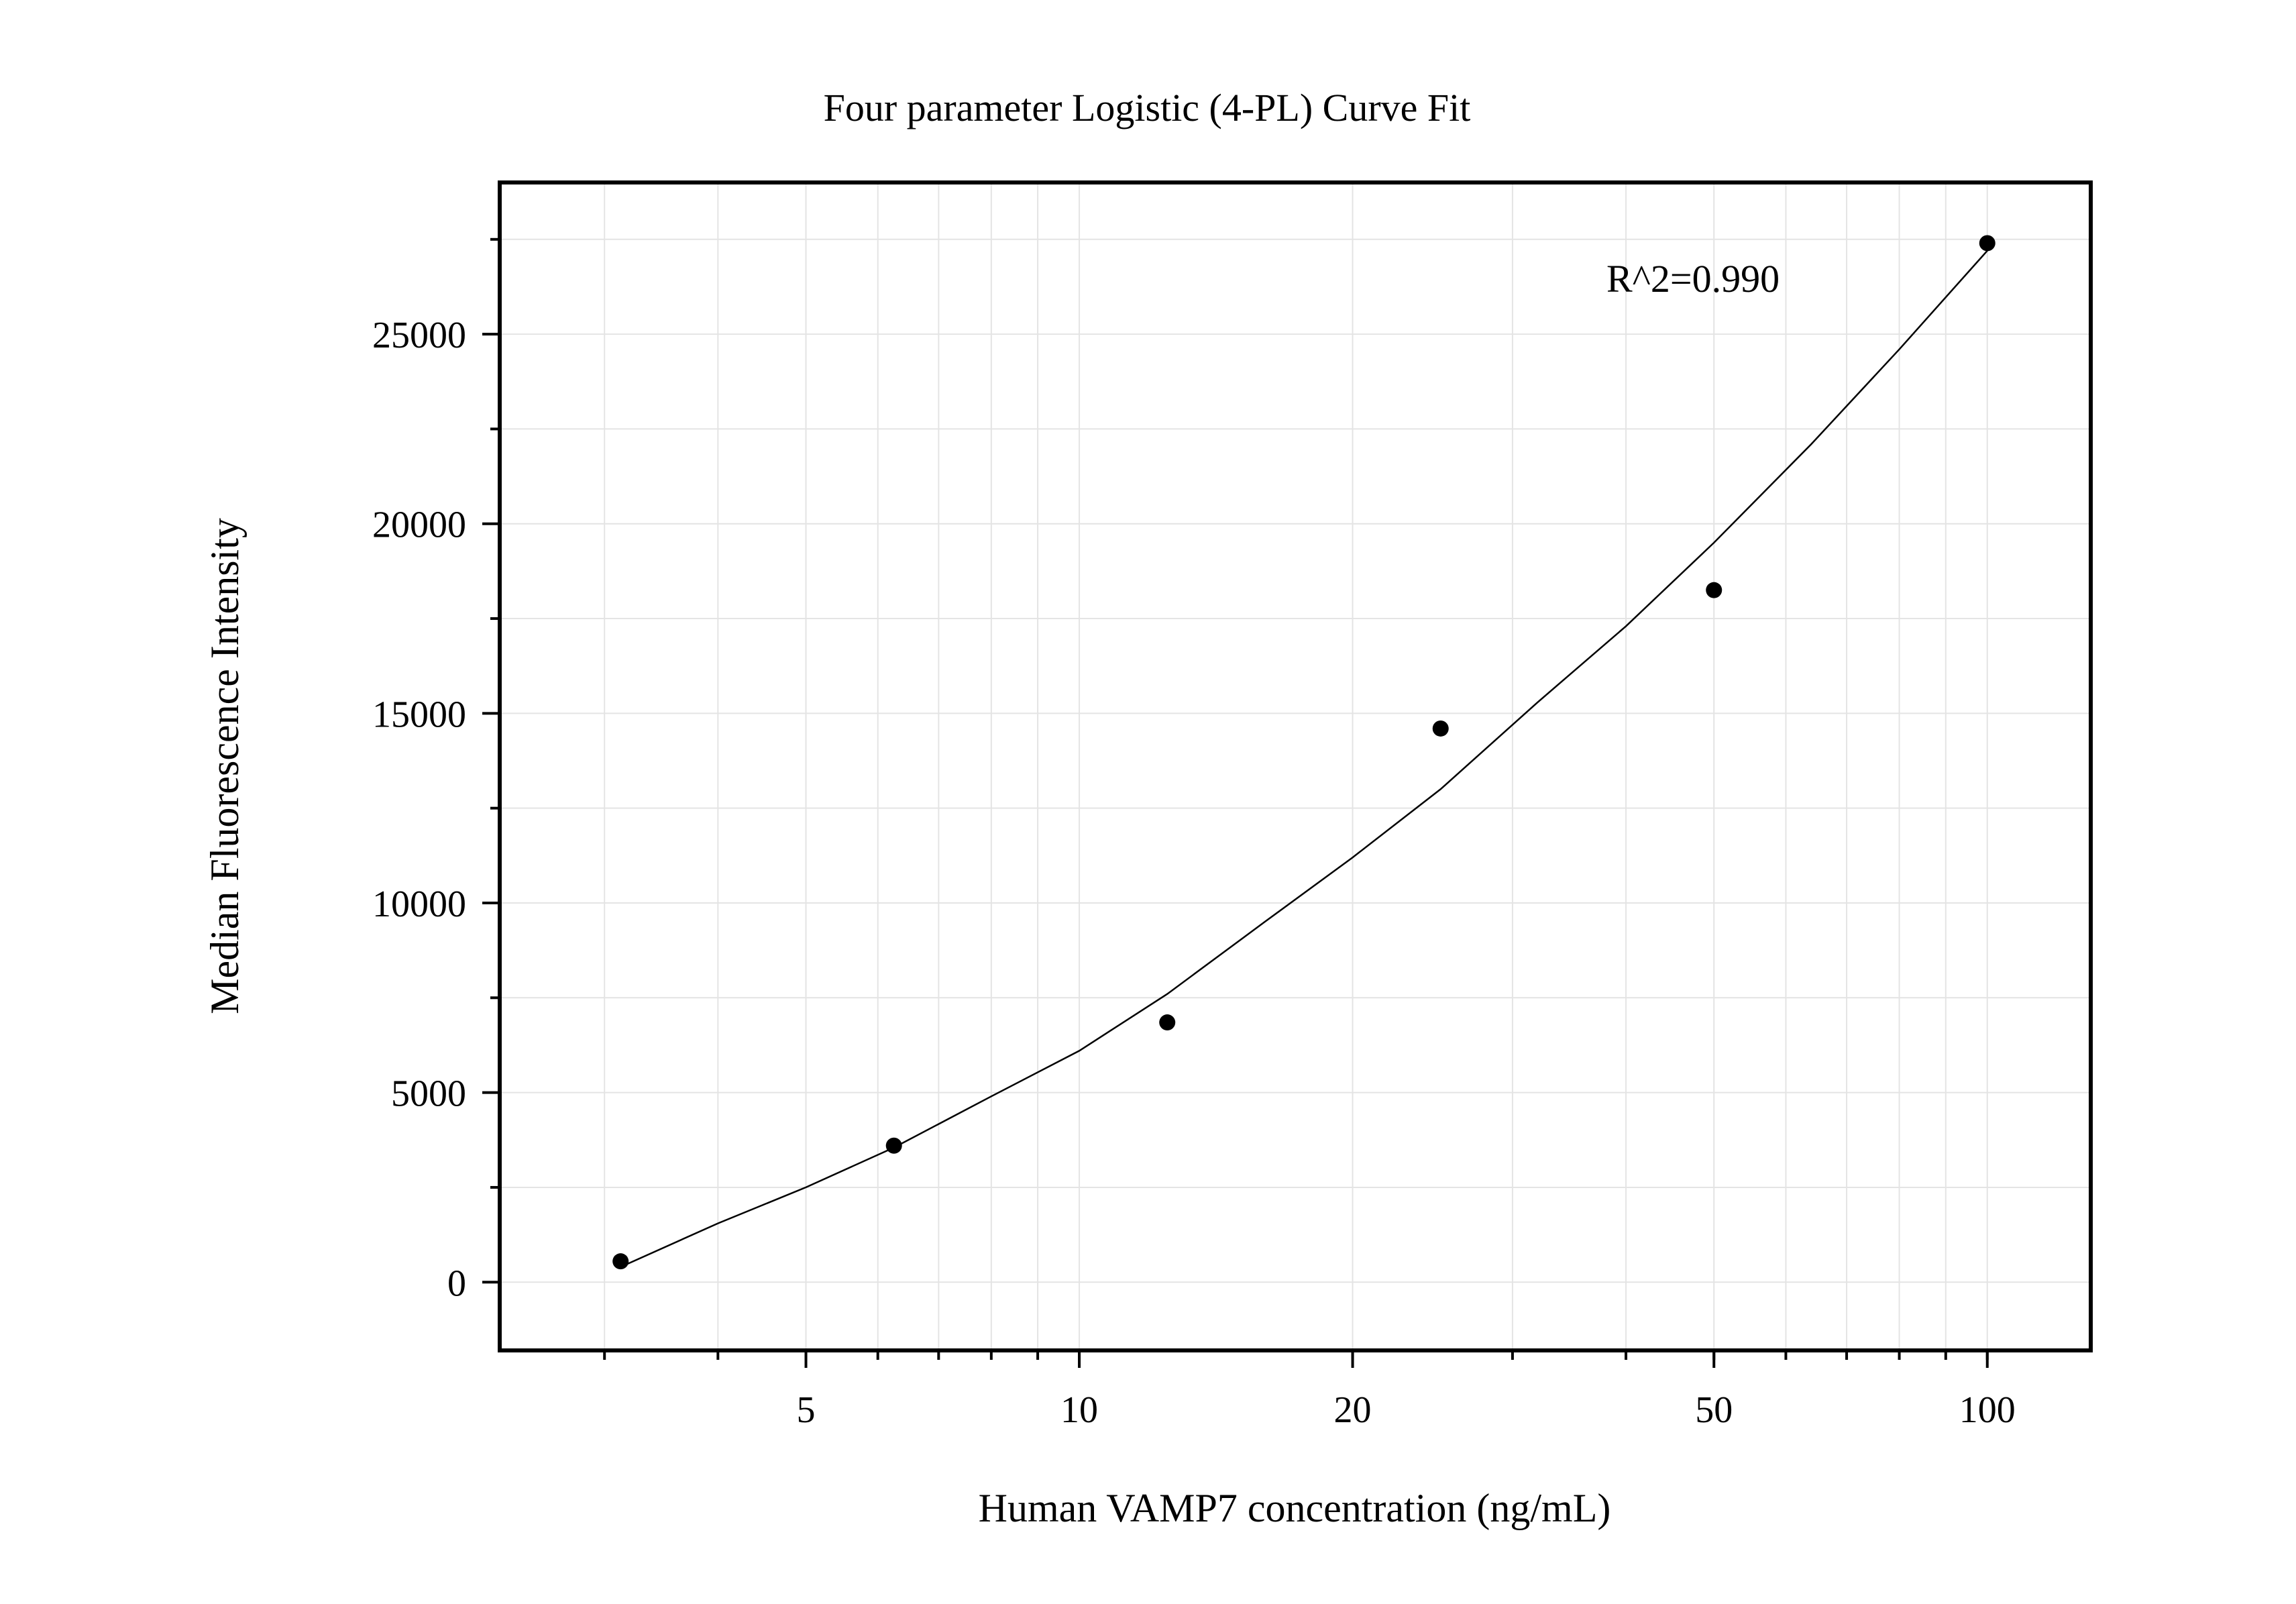 The height and width of the screenshot is (1604, 2296). What do you see at coordinates (419, 525) in the screenshot?
I see `y-tick-label: 20000` at bounding box center [419, 525].